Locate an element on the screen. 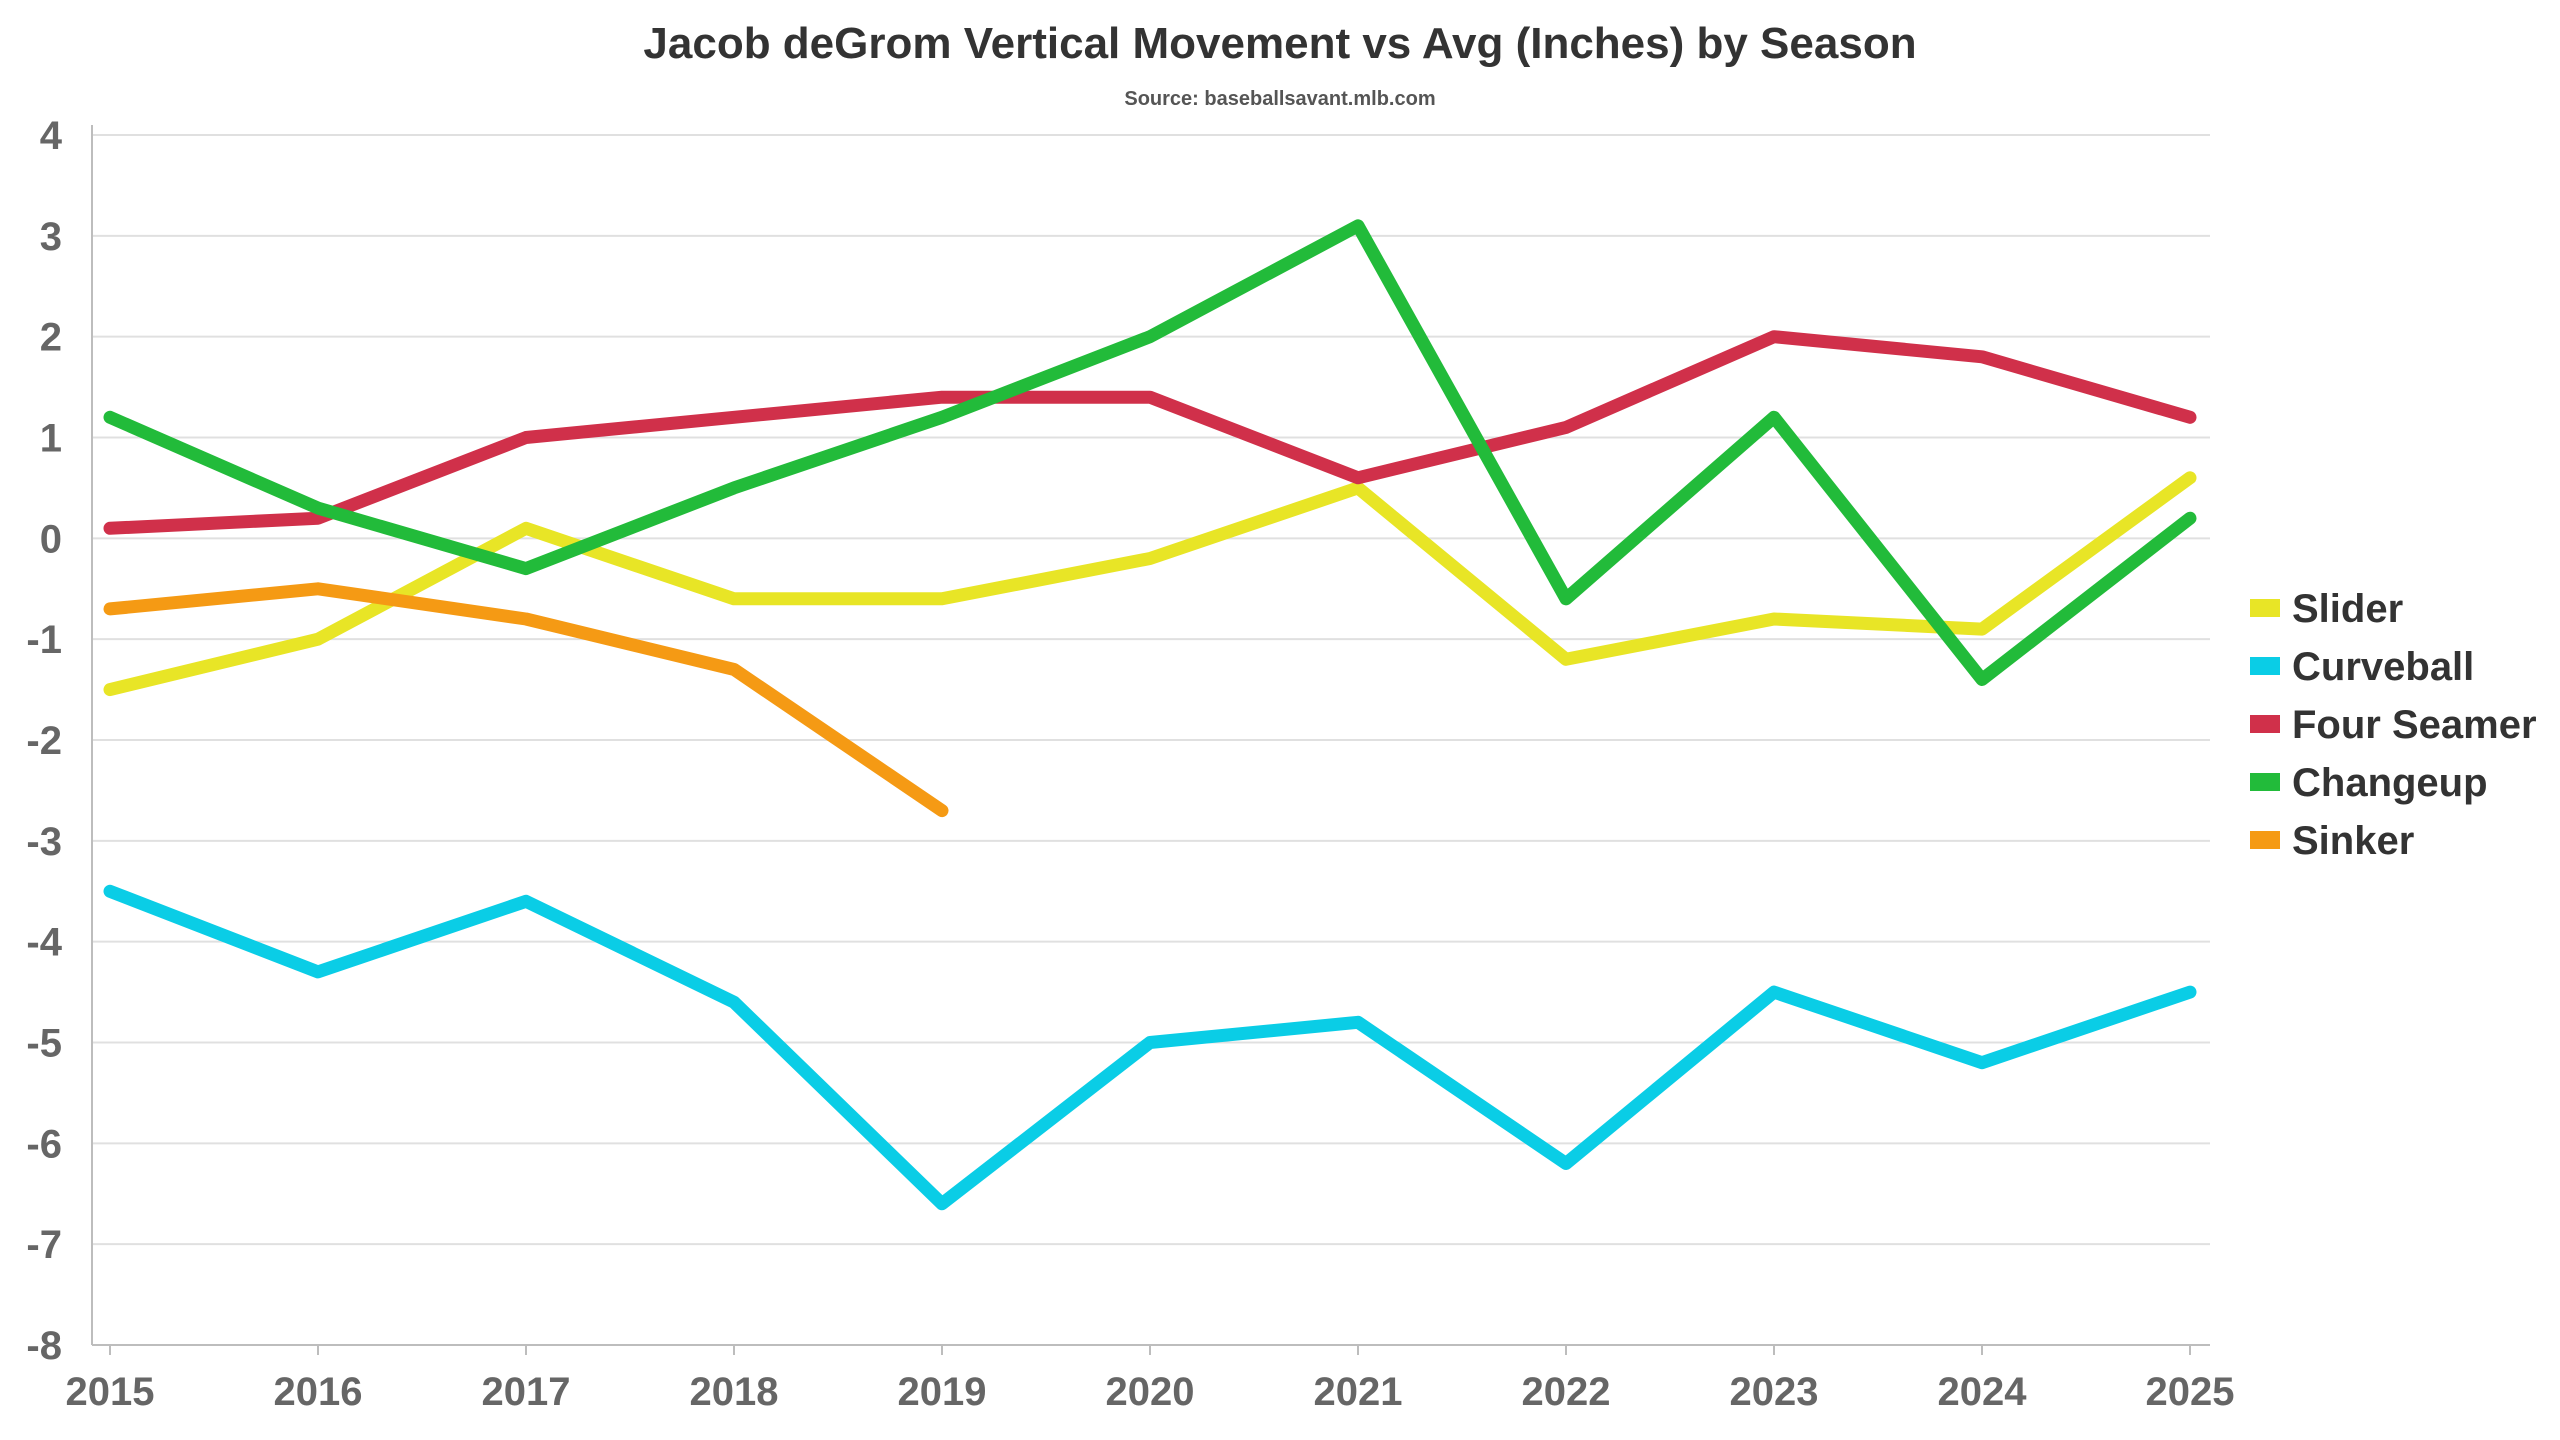 This screenshot has width=2560, height=1440. y-tick-label: -4 is located at coordinates (44, 943).